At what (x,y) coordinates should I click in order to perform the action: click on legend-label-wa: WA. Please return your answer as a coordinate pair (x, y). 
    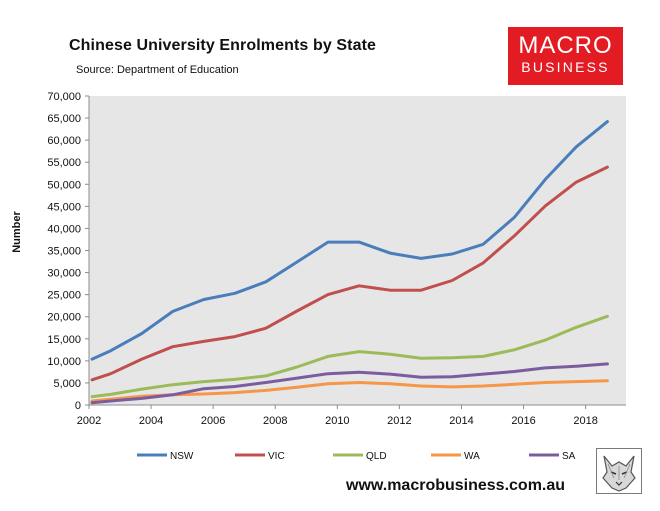
    Looking at the image, I should click on (472, 456).